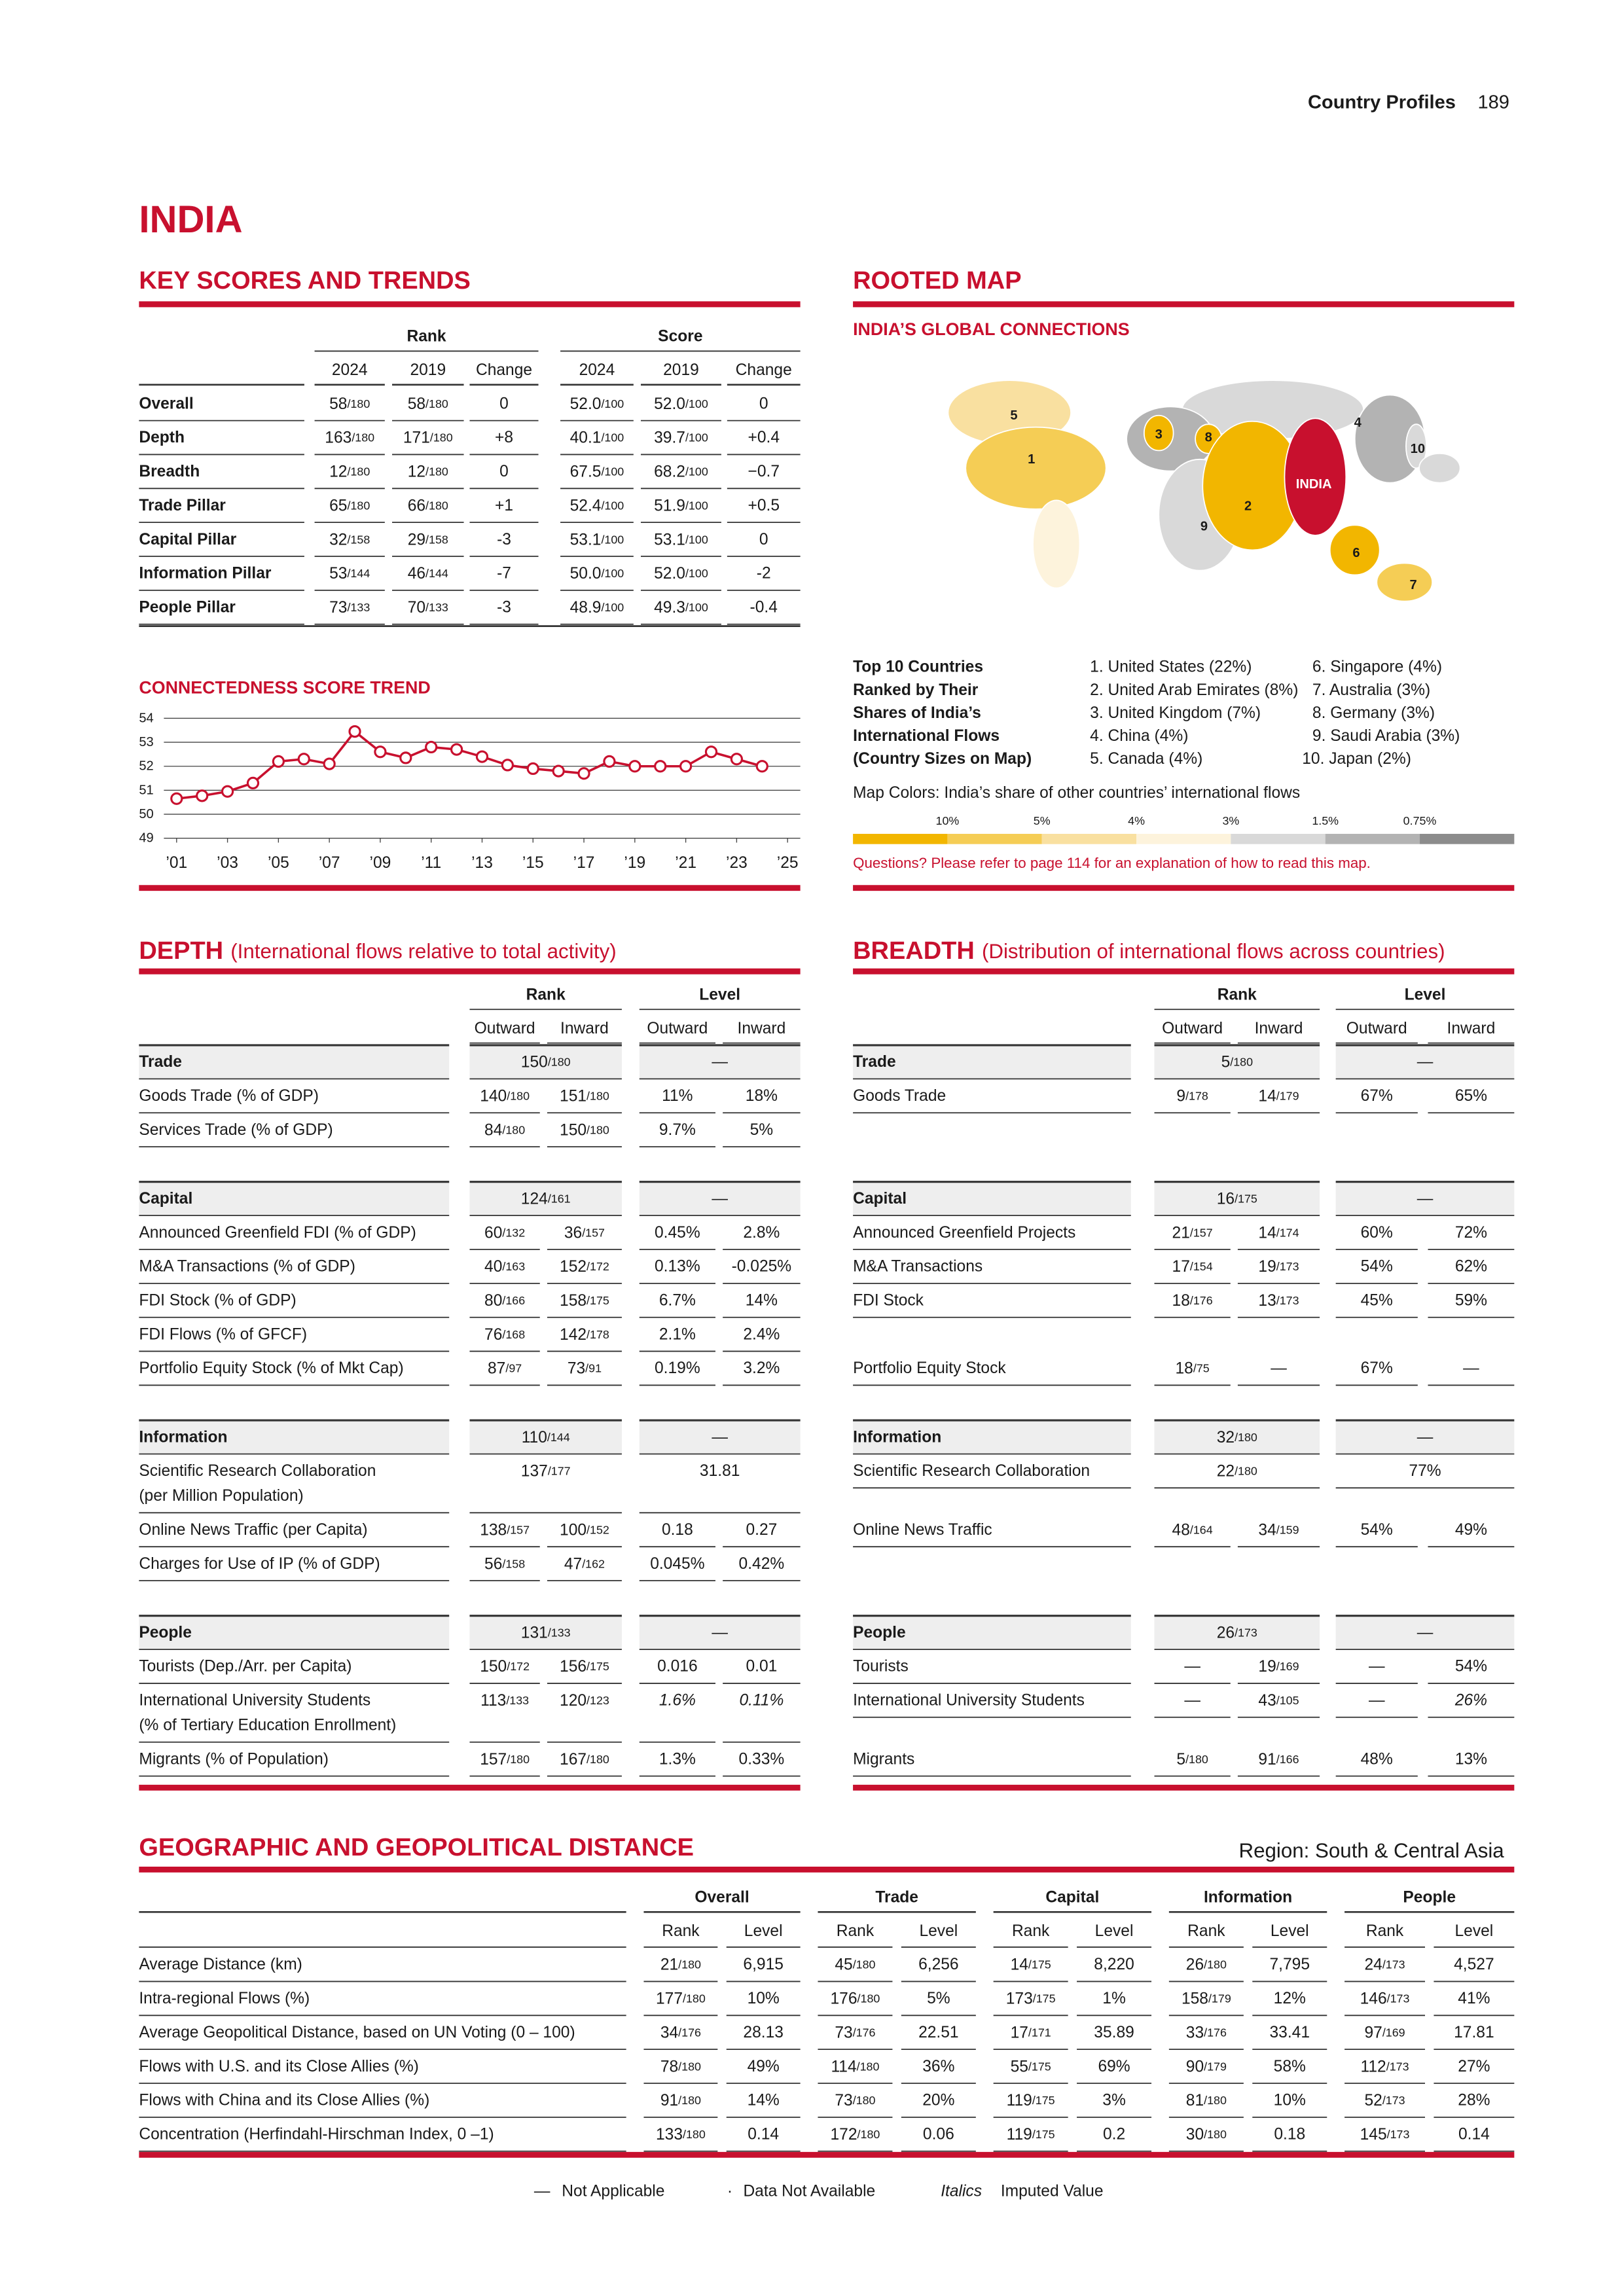  Describe the element at coordinates (855, 2135) in the screenshot. I see `table-cell: 172/180` at that location.